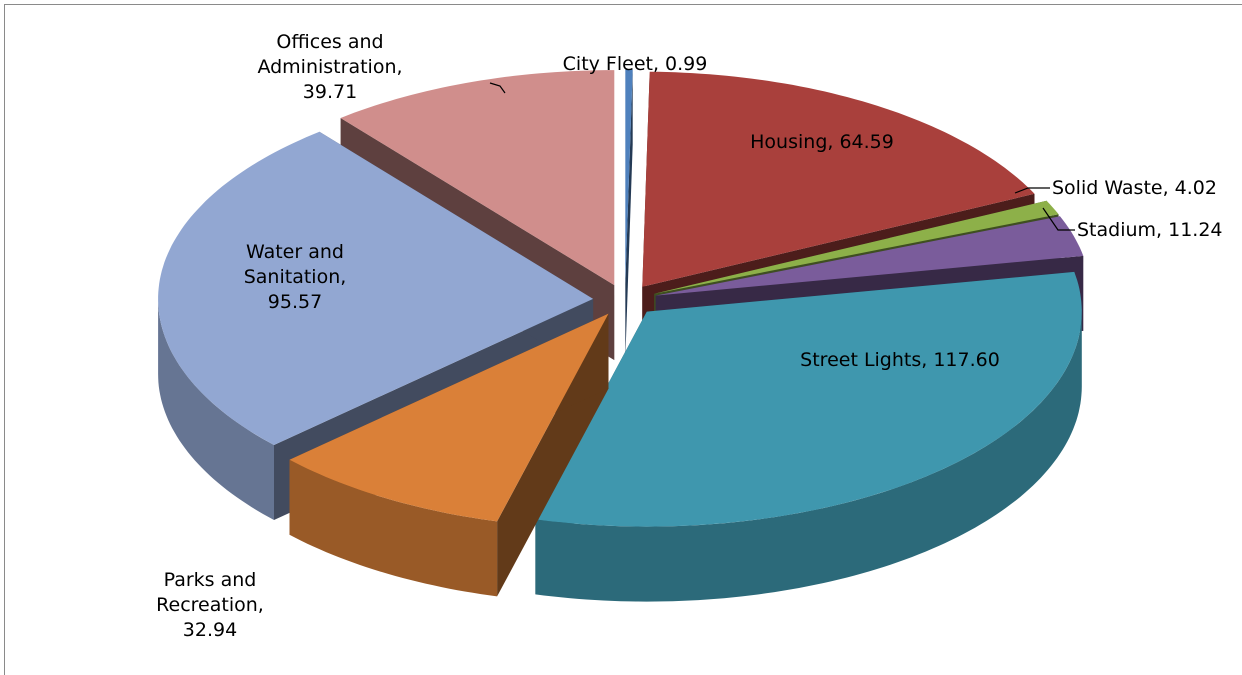 Image resolution: width=1242 pixels, height=675 pixels. I want to click on leader-lines, so click(782, 156).